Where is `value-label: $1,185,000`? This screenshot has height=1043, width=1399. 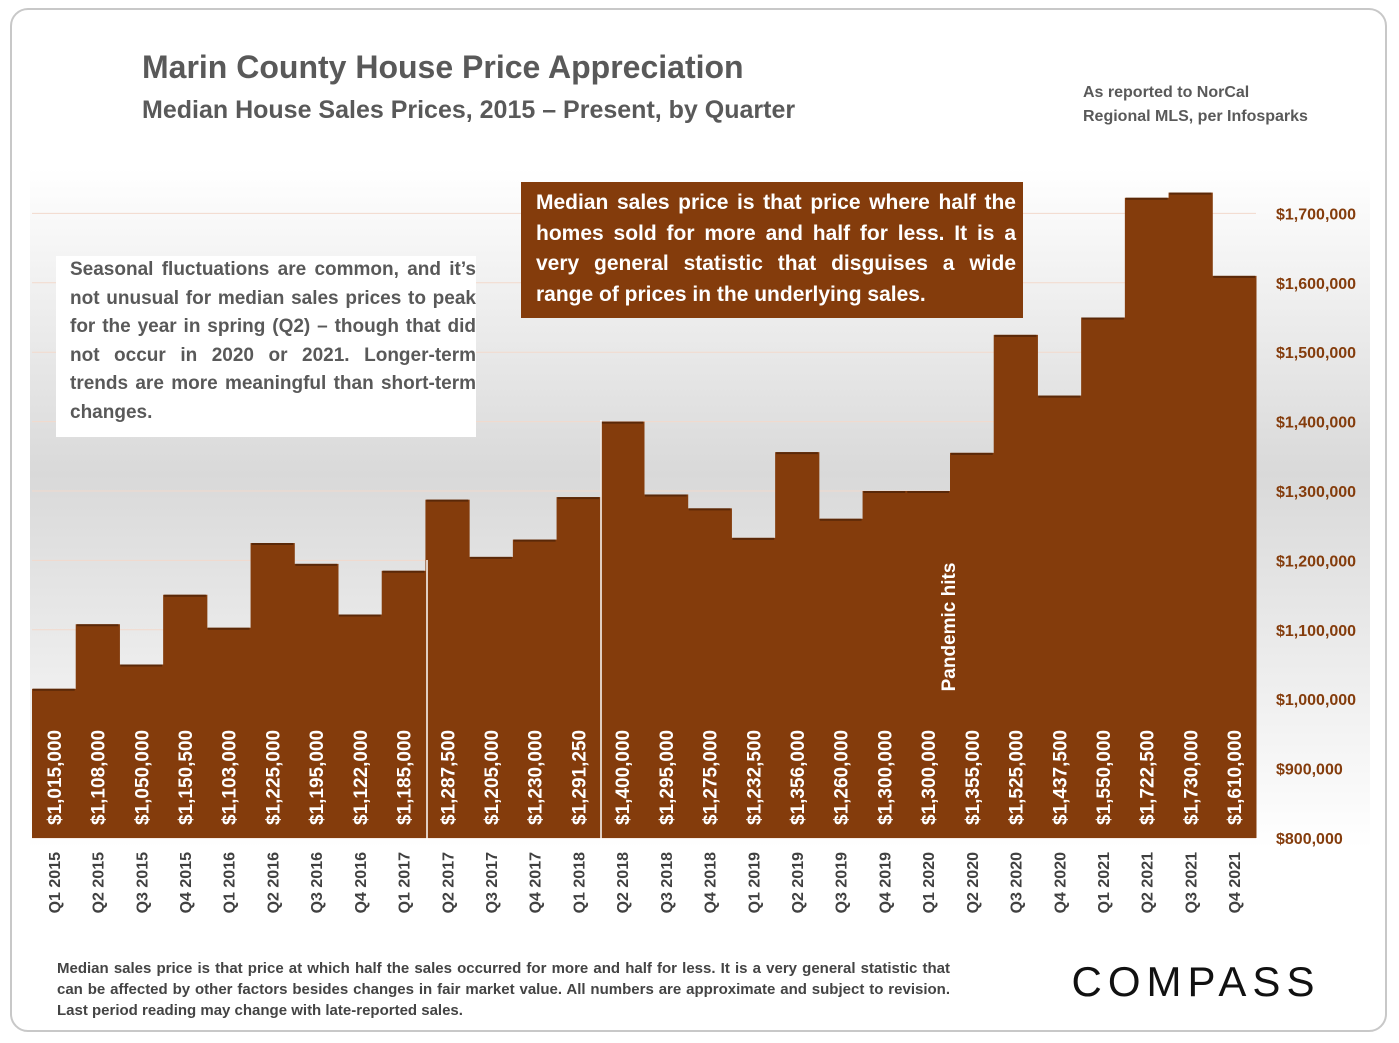 value-label: $1,185,000 is located at coordinates (405, 777).